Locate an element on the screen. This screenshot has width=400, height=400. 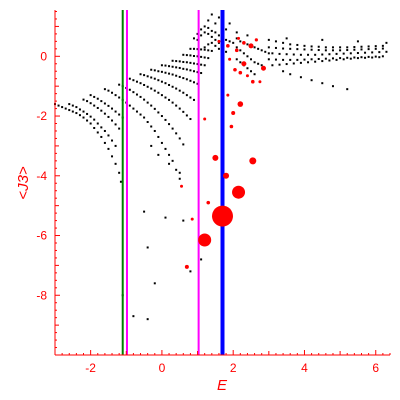
x-tick-label: 4 is located at coordinates (304, 368).